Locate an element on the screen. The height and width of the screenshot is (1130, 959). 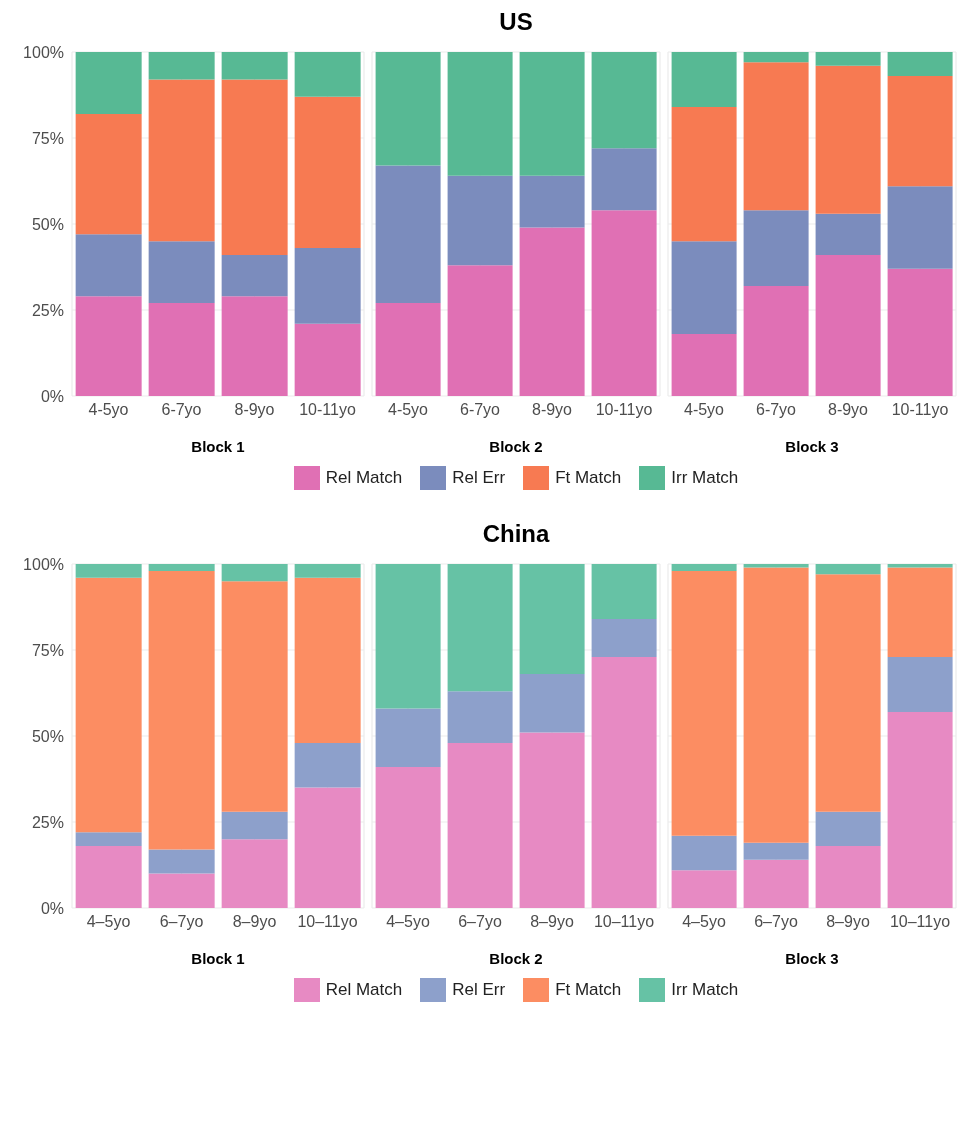
legend-label: Irr Match is located at coordinates (705, 478).